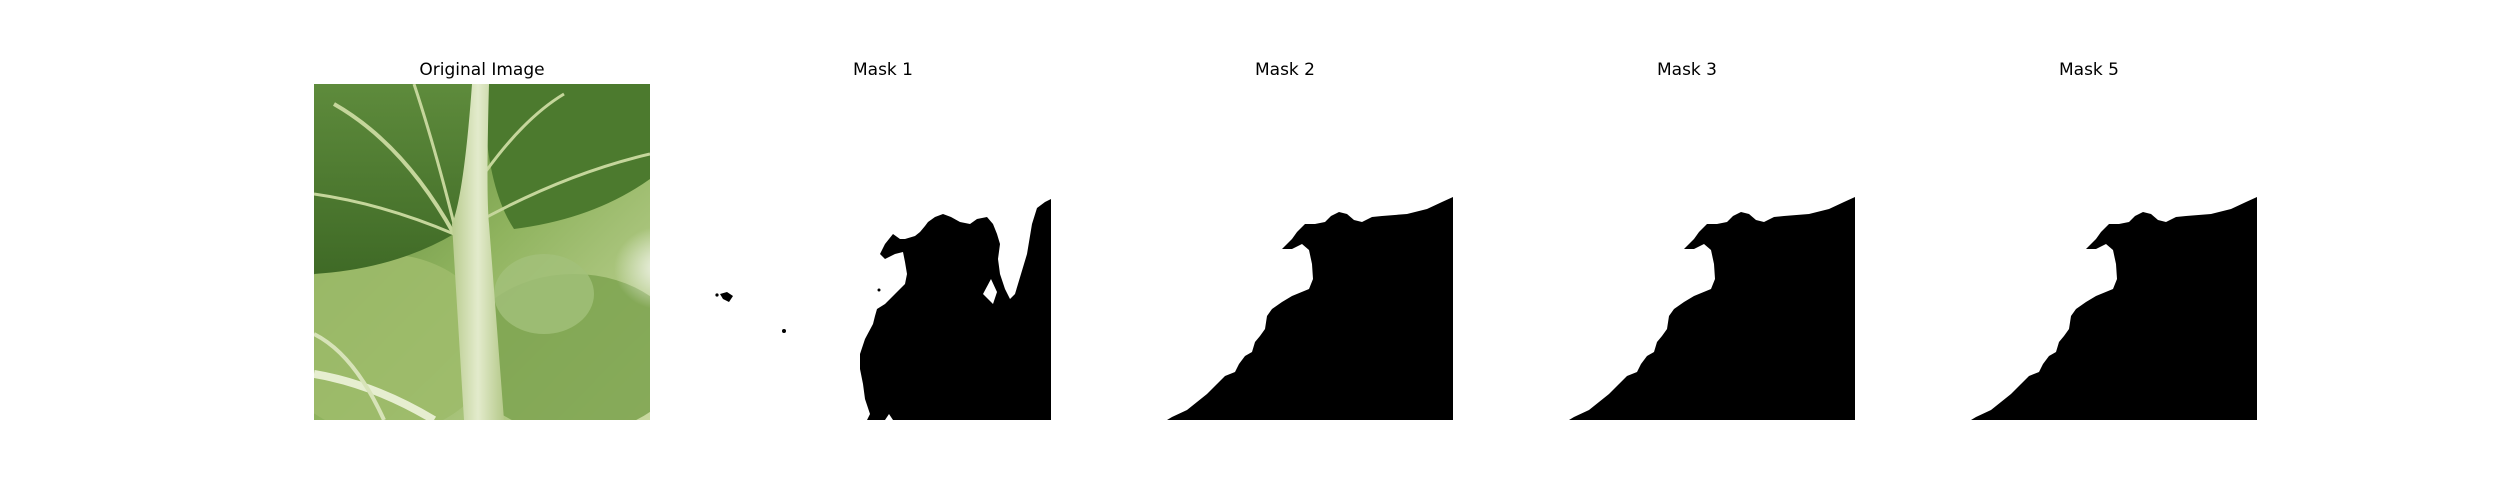 Image resolution: width=2500 pixels, height=500 pixels. I want to click on original-image, so click(482, 252).